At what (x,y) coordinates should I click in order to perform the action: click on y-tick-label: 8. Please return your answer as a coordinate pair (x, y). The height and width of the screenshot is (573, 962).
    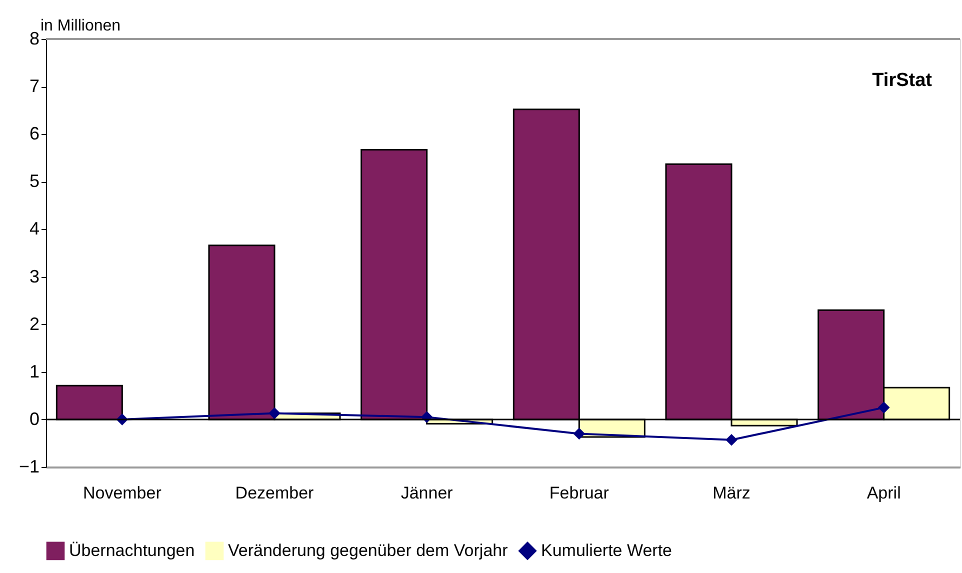
    Looking at the image, I should click on (34, 38).